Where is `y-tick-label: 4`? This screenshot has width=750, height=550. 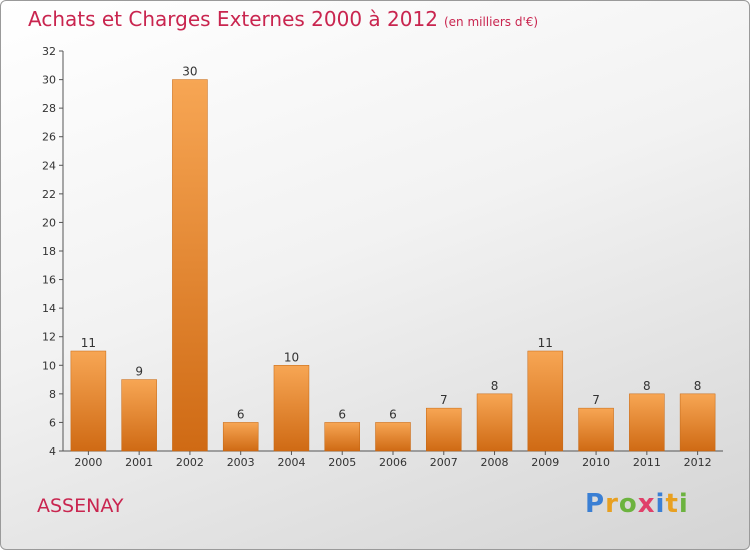
y-tick-label: 4 is located at coordinates (52, 451).